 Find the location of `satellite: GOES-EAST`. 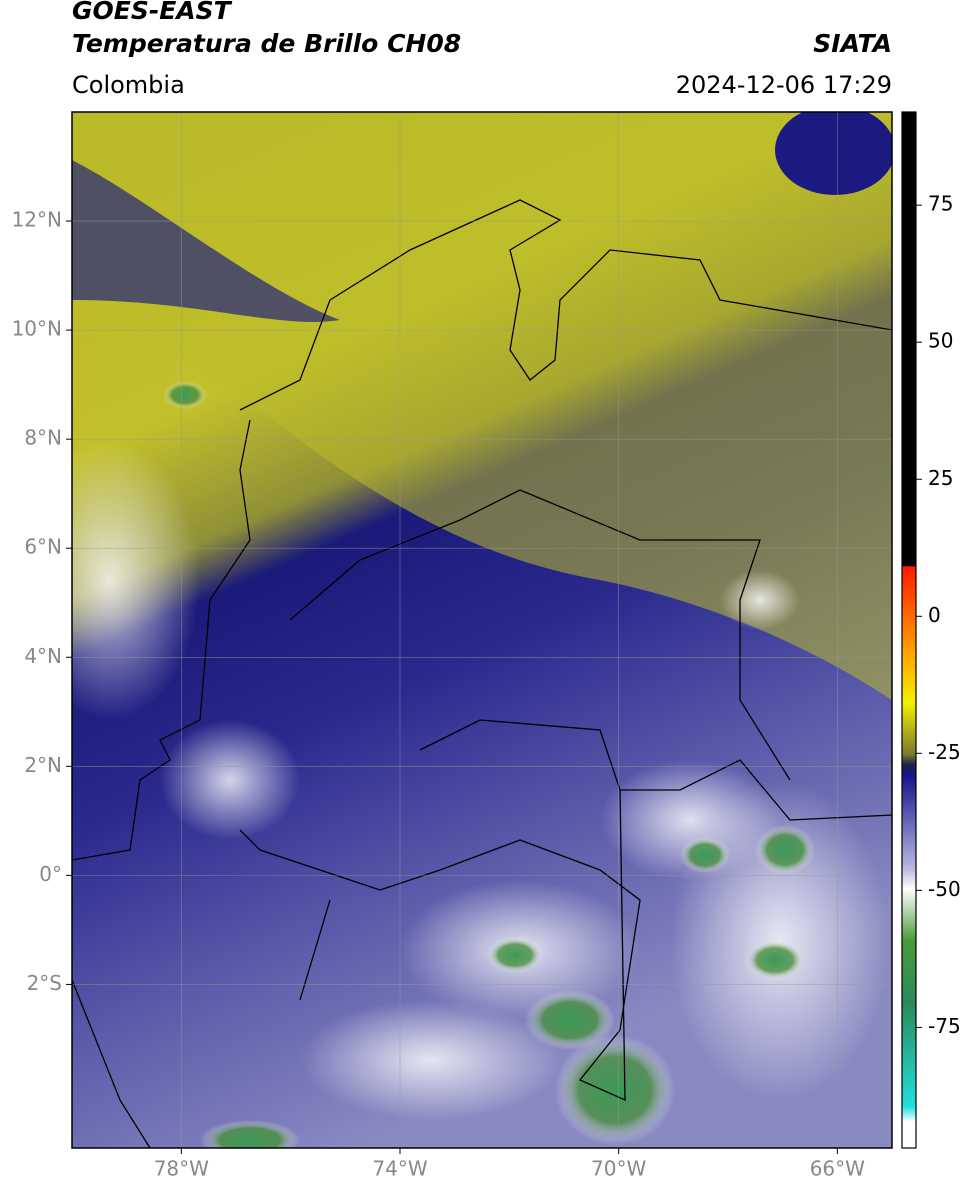

satellite: GOES-EAST is located at coordinates (152, 12).